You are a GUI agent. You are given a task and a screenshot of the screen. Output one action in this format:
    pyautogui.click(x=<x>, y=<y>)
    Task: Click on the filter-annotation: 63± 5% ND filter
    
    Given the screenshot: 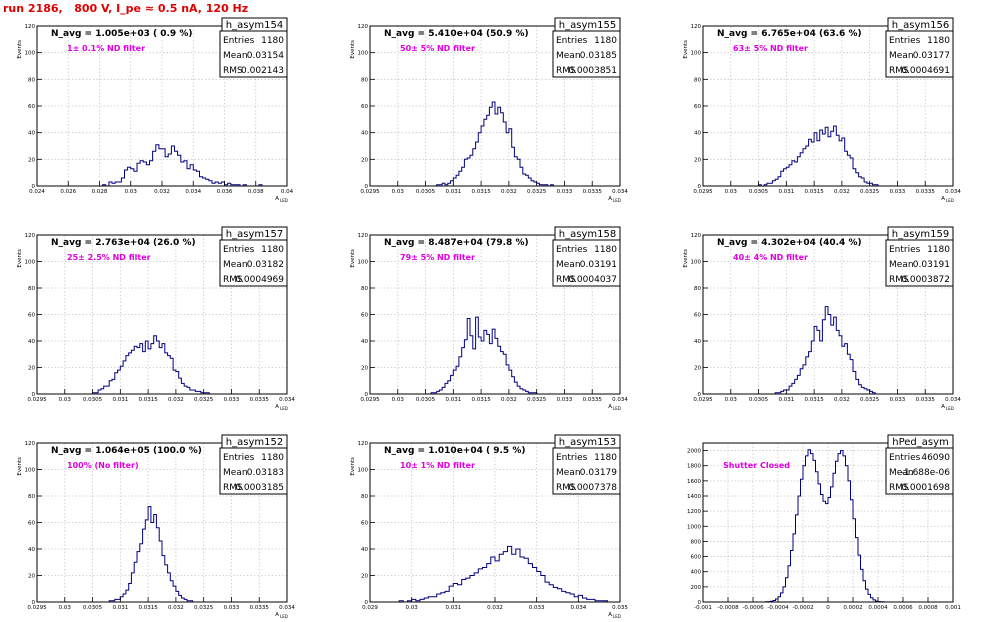 What is the action you would take?
    pyautogui.click(x=770, y=48)
    